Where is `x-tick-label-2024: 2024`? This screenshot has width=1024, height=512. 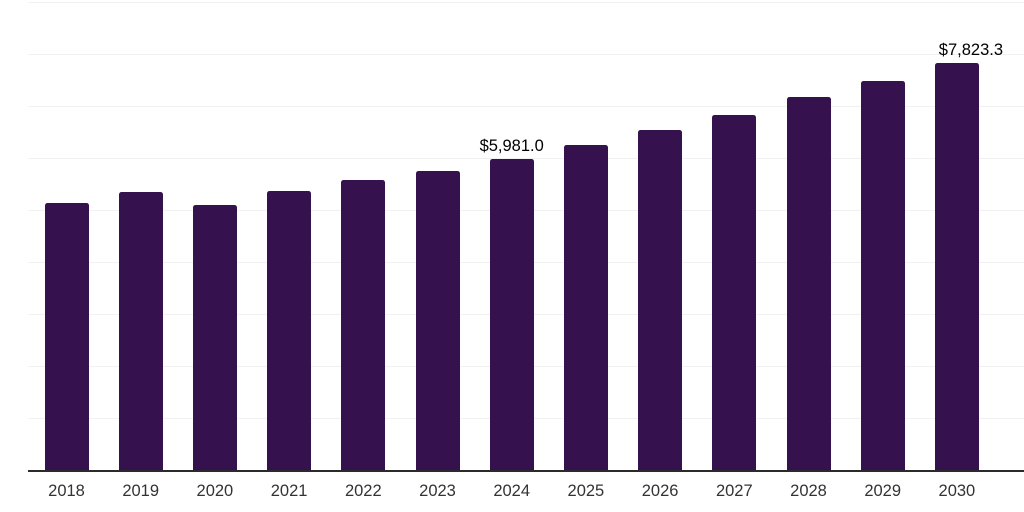 x-tick-label-2024: 2024 is located at coordinates (512, 491).